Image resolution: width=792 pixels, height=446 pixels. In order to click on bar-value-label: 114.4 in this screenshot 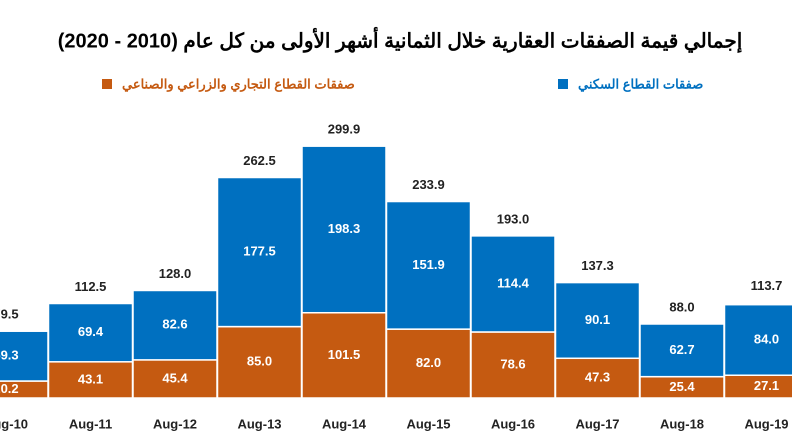, I will do `click(513, 282)`.